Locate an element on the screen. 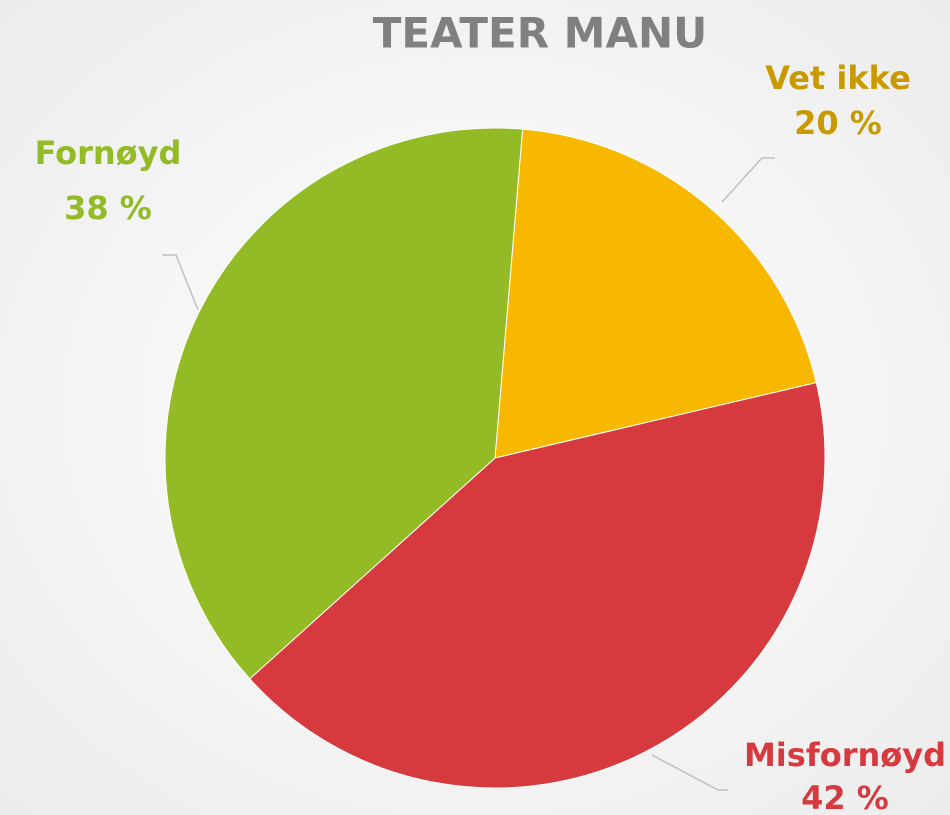 The image size is (950, 815). chart-title: TEATER MANU is located at coordinates (540, 33).